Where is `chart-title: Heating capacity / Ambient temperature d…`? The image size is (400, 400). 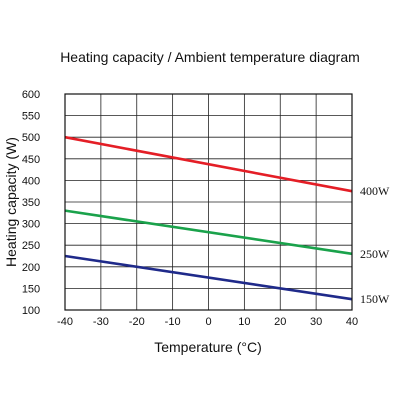 chart-title: Heating capacity / Ambient temperature d… is located at coordinates (210, 57).